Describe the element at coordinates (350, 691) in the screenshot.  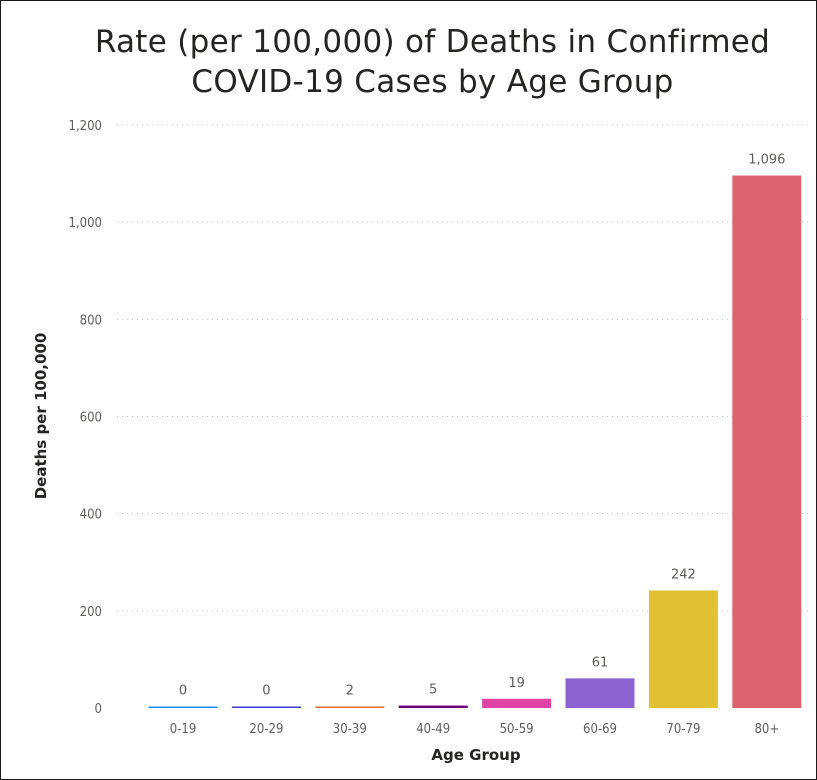
I see `data-label: 2` at that location.